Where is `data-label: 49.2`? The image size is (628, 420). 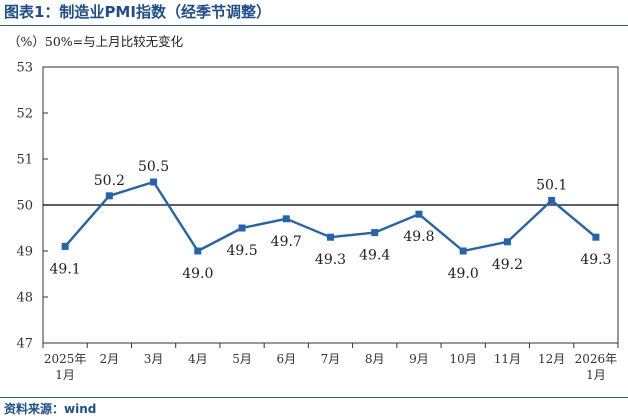
data-label: 49.2 is located at coordinates (507, 265).